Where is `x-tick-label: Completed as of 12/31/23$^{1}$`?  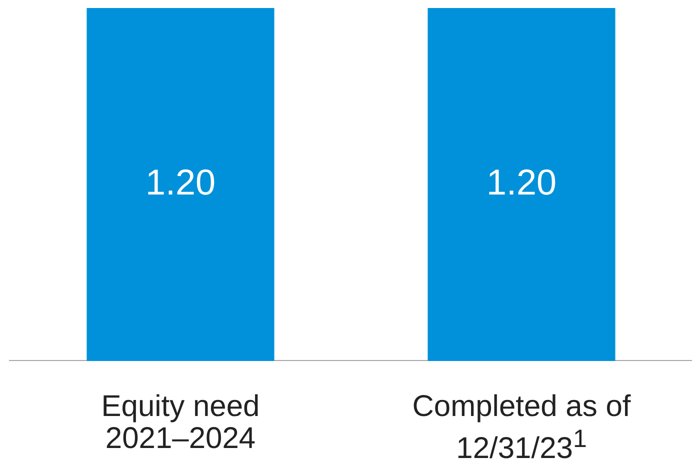
x-tick-label: Completed as of 12/31/23$^{1}$ is located at coordinates (521, 425).